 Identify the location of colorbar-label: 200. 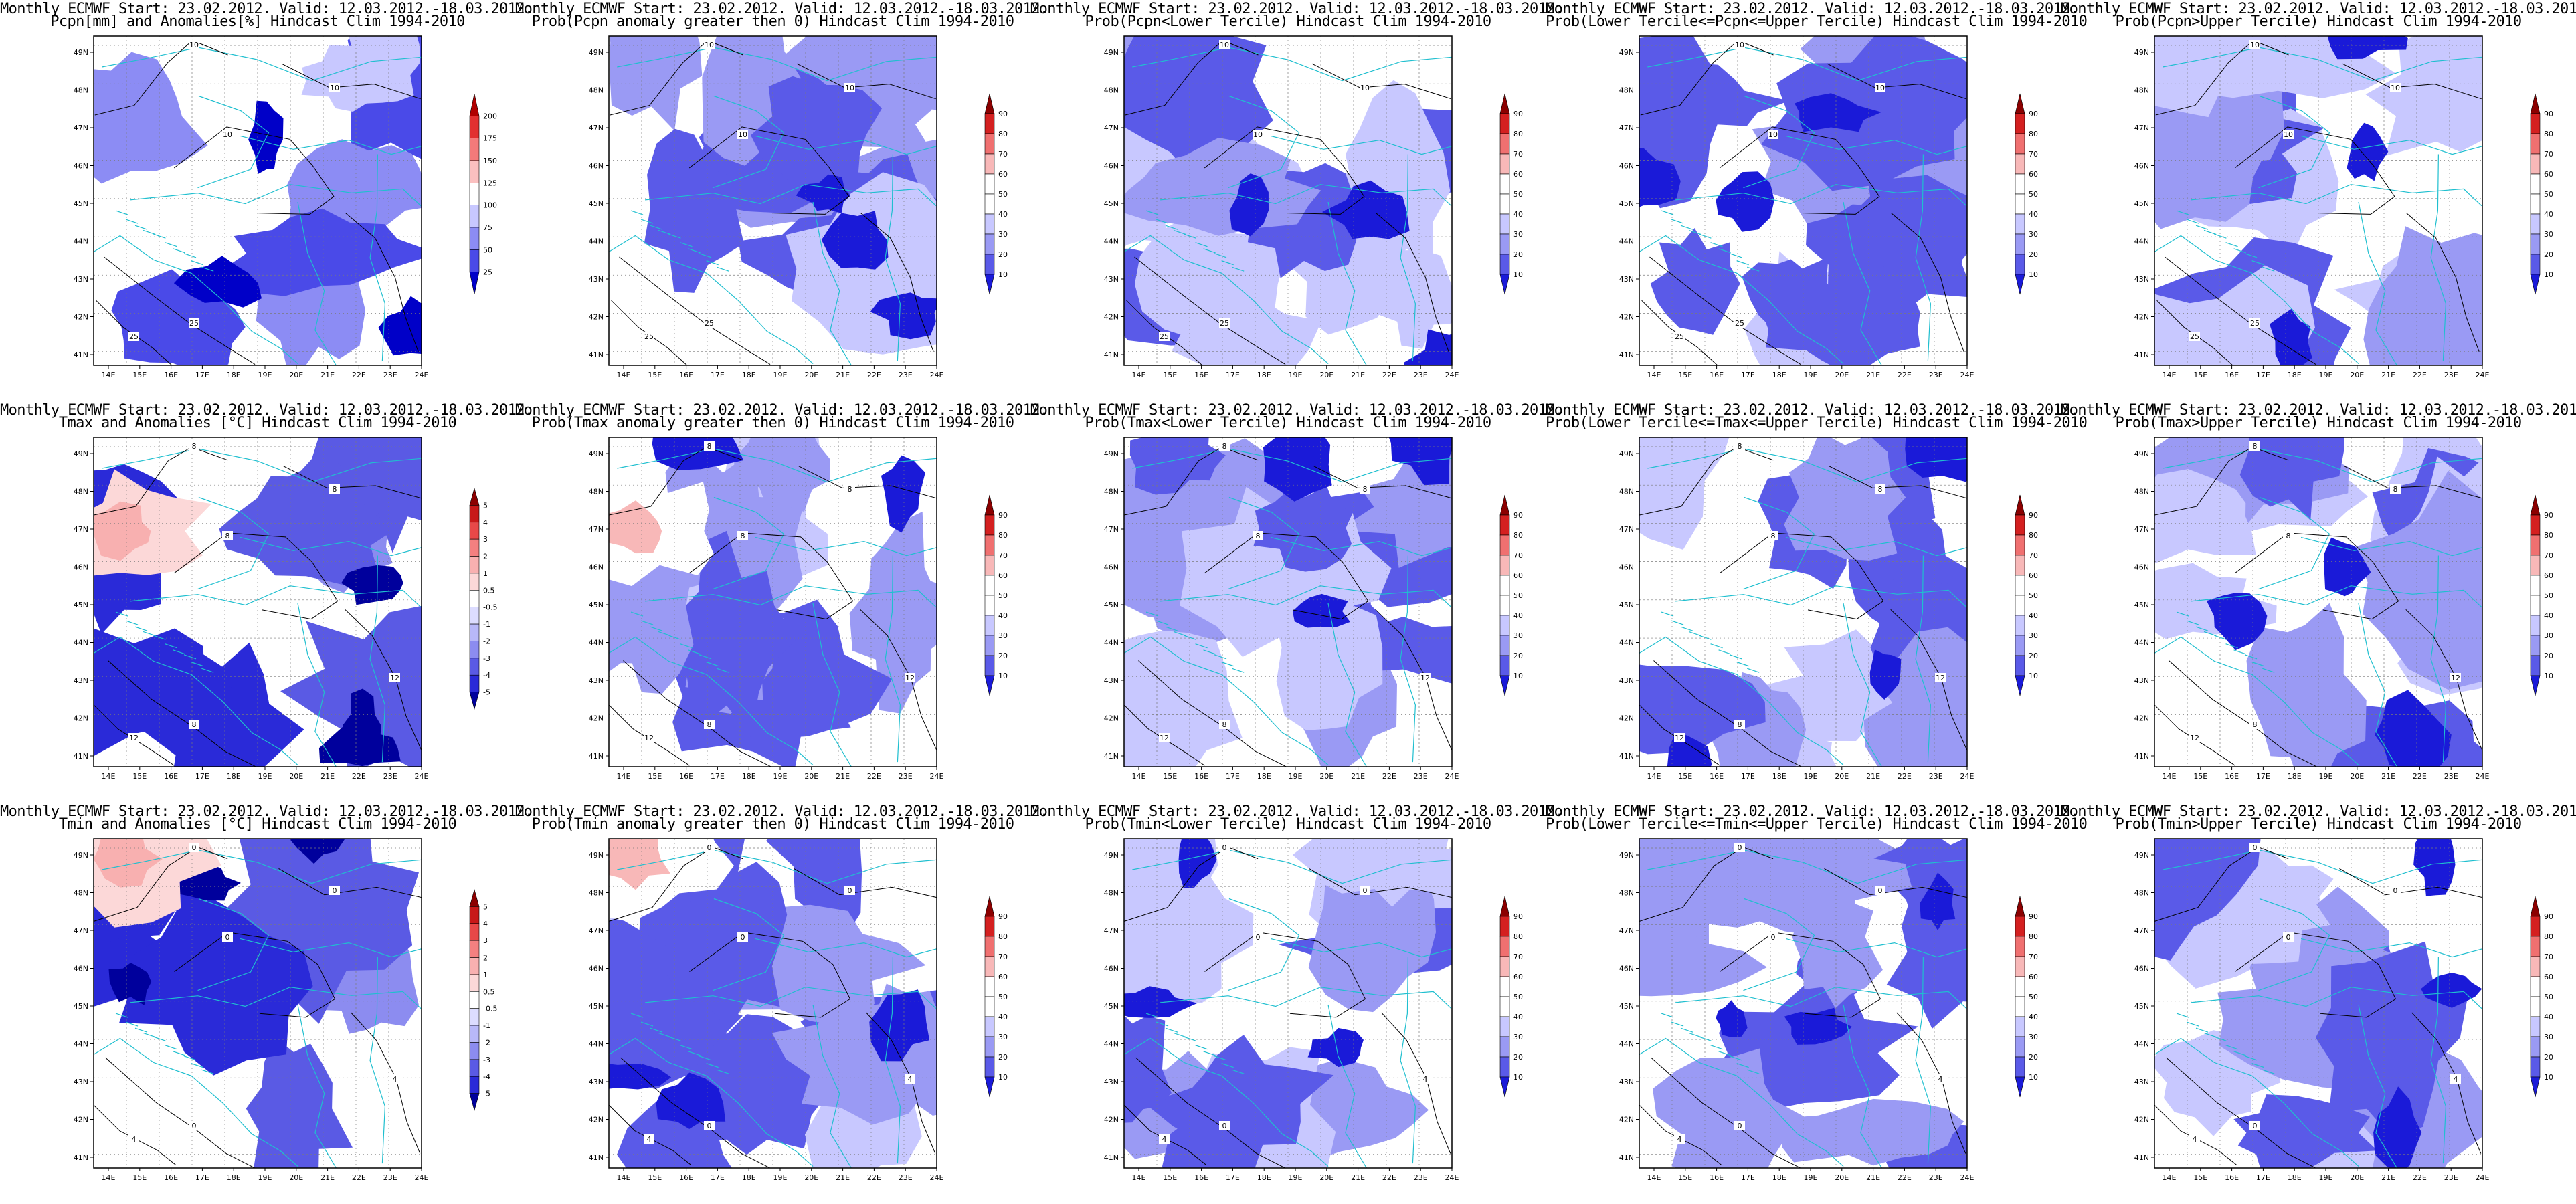
(490, 116).